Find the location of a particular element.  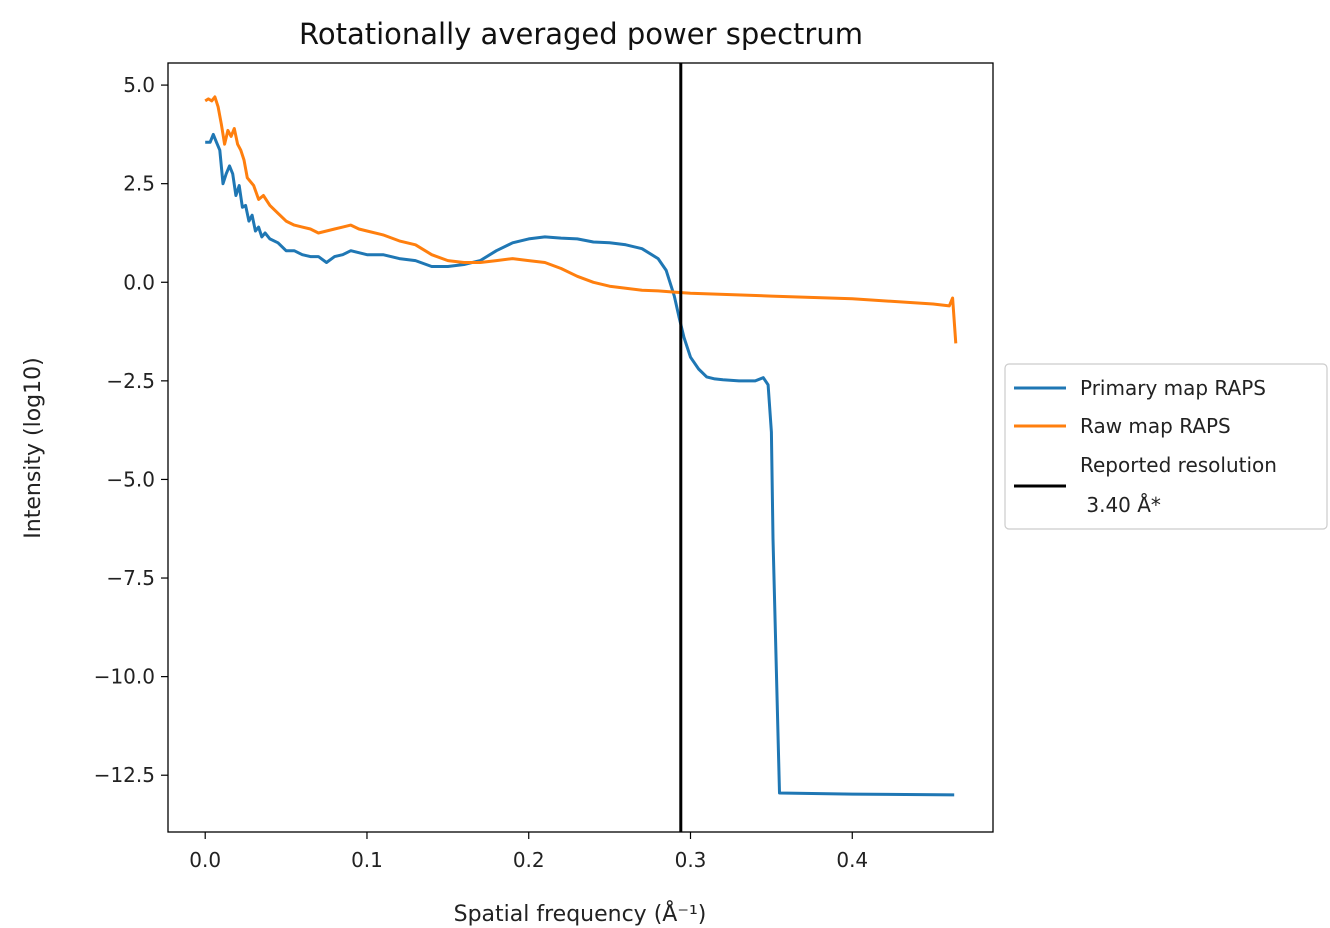

y-tick-label: −10.0 is located at coordinates (124, 677).